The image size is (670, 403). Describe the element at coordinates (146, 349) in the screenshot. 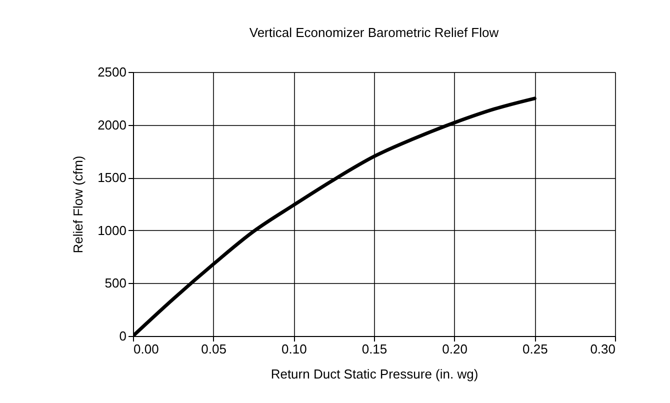

I see `x-tick-label: 0.00` at that location.